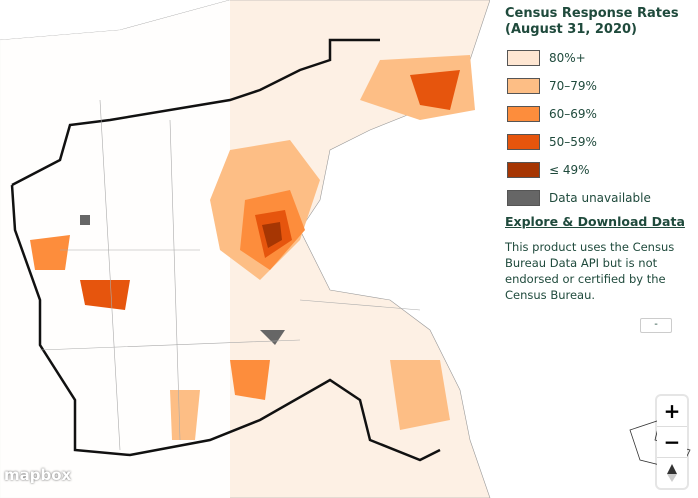 The image size is (698, 498). Describe the element at coordinates (672, 473) in the screenshot. I see `compass` at that location.